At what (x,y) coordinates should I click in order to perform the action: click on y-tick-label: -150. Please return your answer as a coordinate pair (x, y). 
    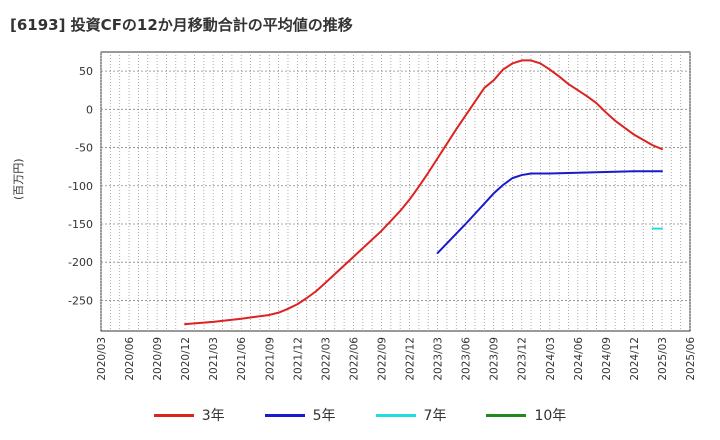
    Looking at the image, I should click on (80, 224).